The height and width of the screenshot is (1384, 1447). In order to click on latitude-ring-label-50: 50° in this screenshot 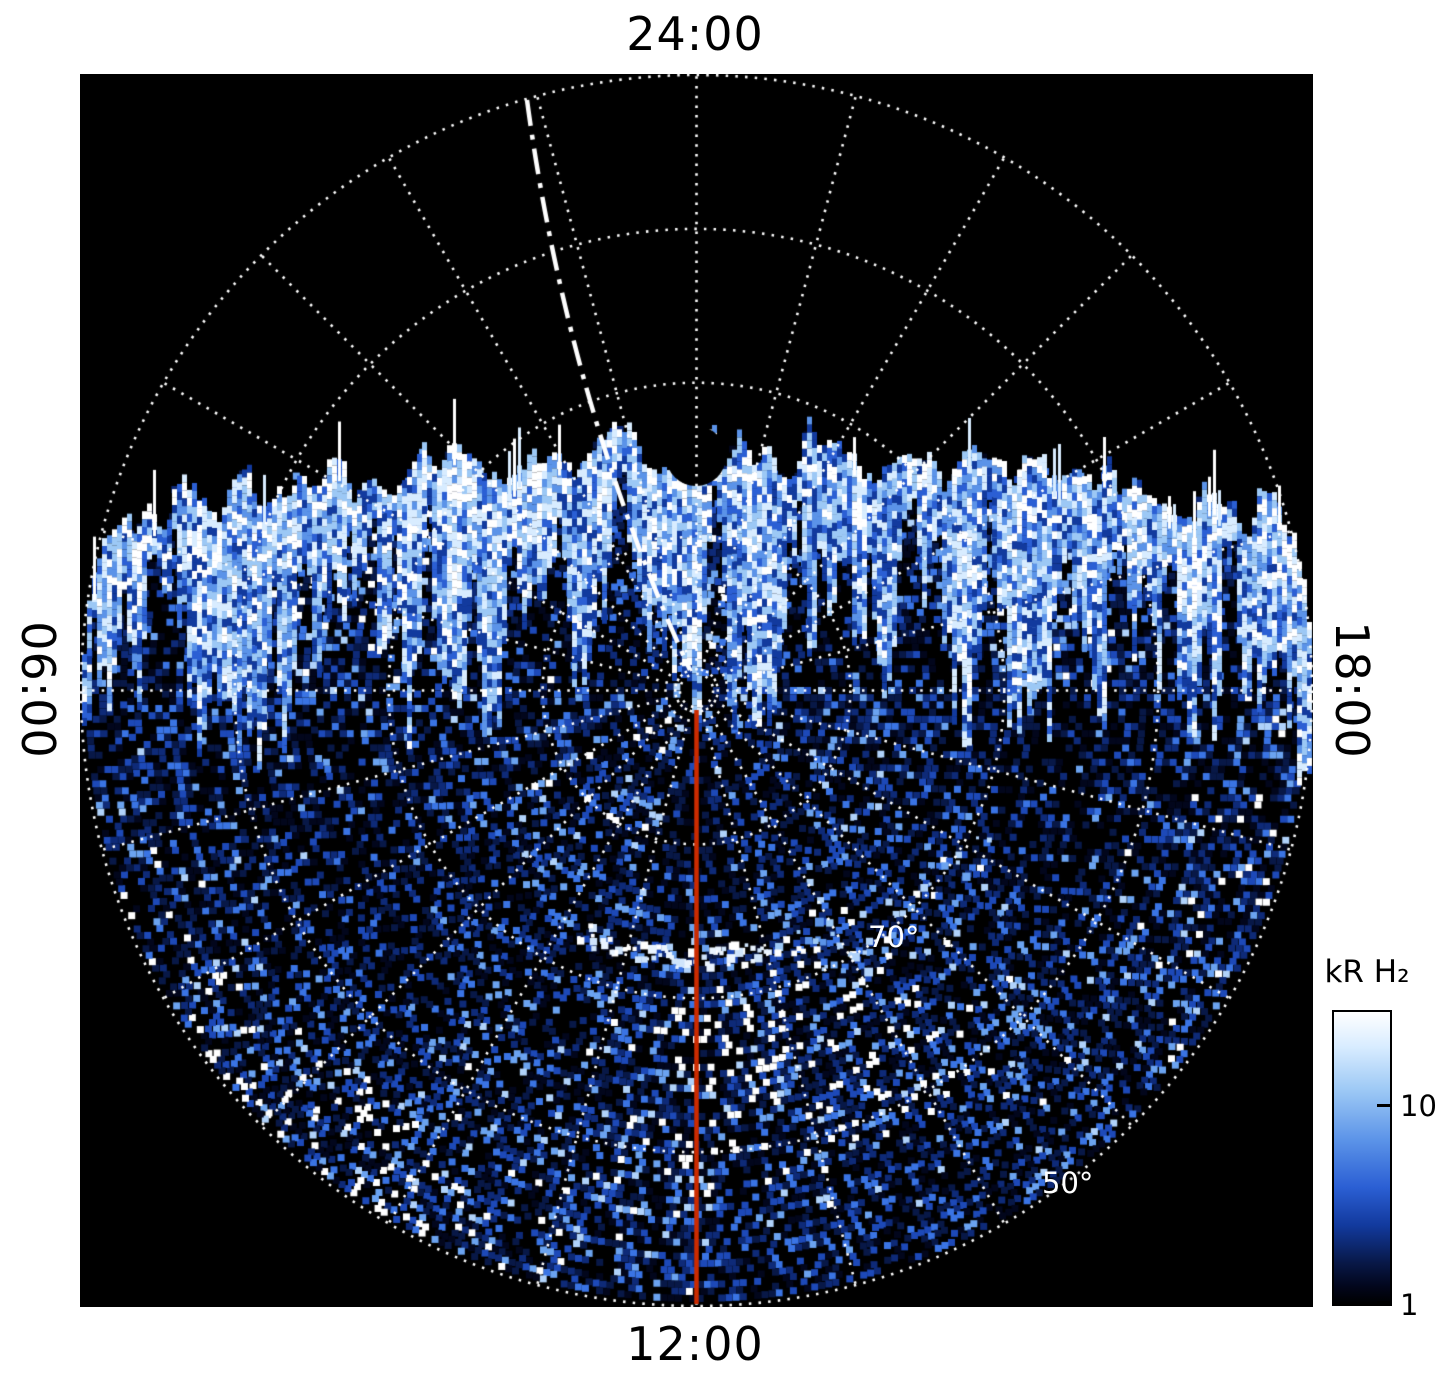, I will do `click(1068, 1183)`.